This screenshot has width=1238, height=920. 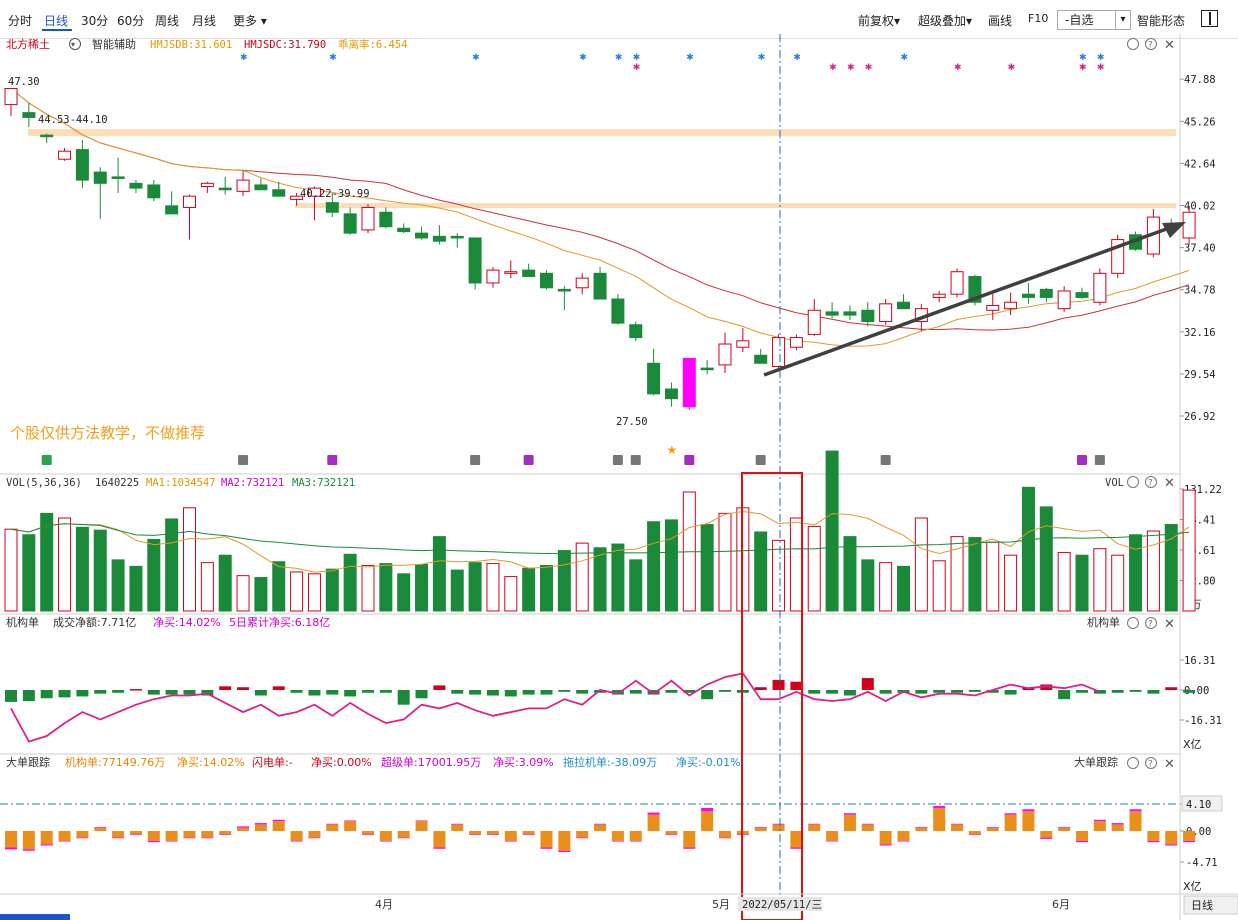 What do you see at coordinates (1038, 18) in the screenshot?
I see `f10-button: F10` at bounding box center [1038, 18].